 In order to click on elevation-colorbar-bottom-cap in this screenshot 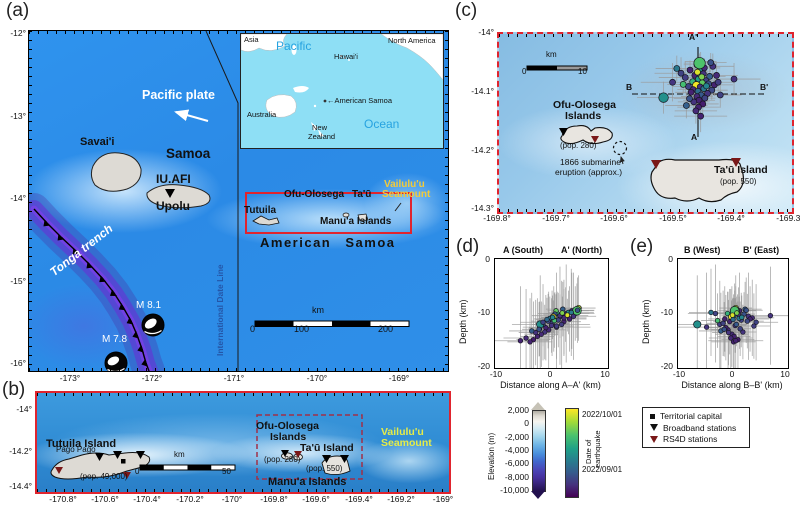, I will do `click(538, 495)`.